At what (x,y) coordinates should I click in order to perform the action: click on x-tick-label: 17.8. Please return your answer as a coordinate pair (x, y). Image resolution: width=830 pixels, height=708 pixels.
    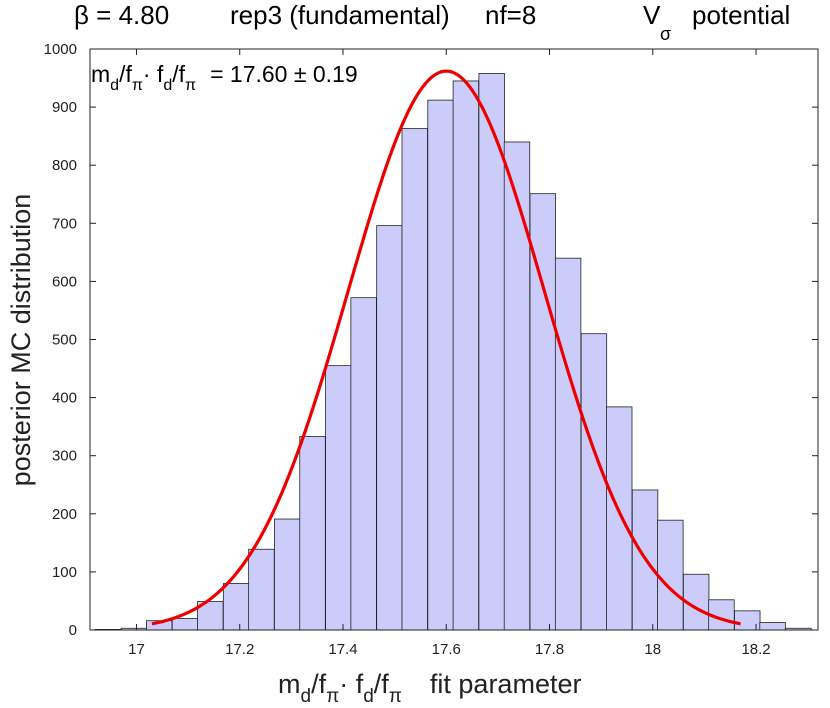
    Looking at the image, I should click on (549, 649).